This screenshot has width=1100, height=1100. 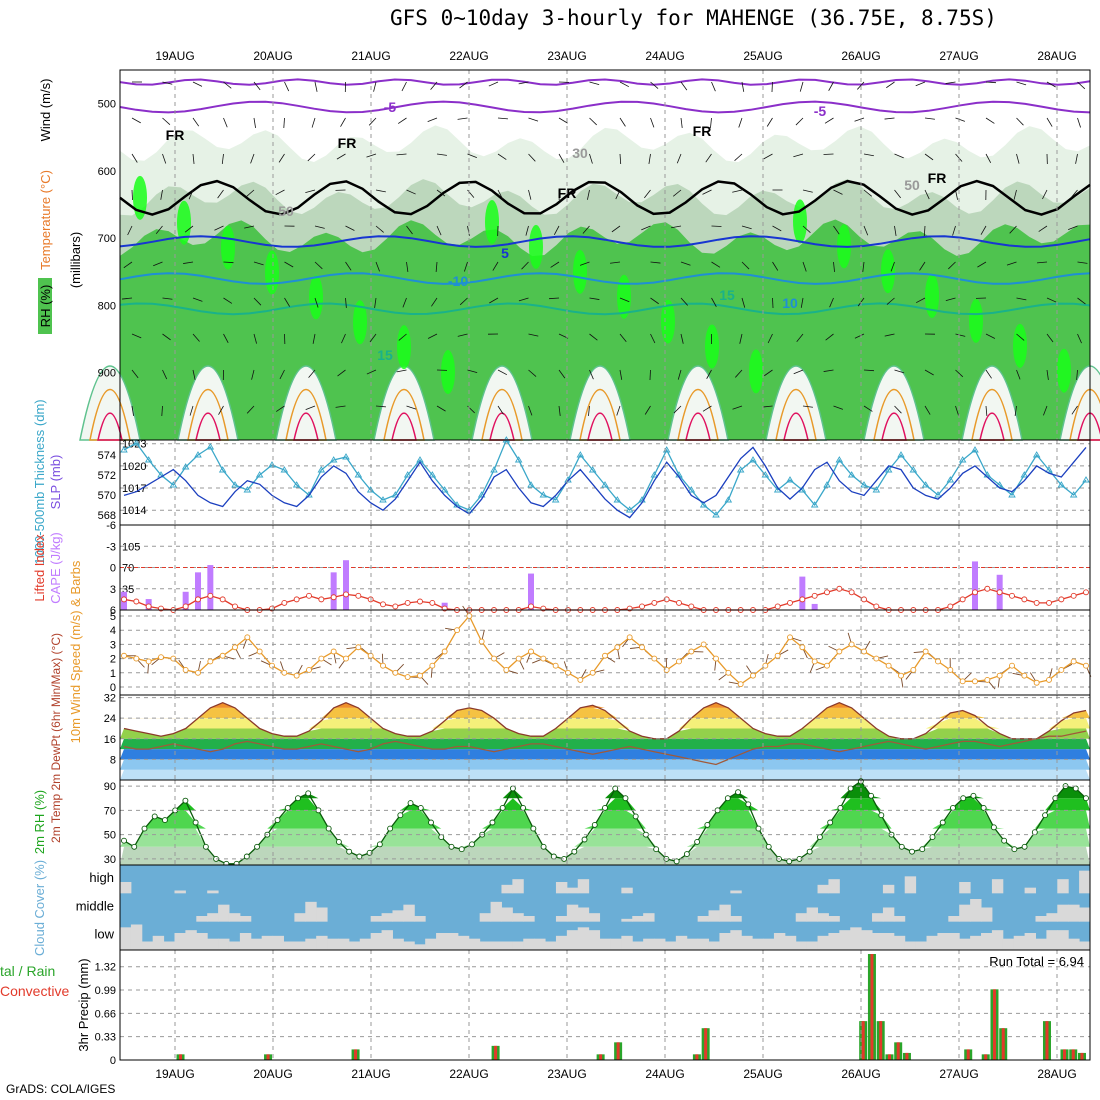 I want to click on temp2m-label: 2m Temp 2m DewPt (6hr Min/Max) (°C), so click(x=56, y=738).